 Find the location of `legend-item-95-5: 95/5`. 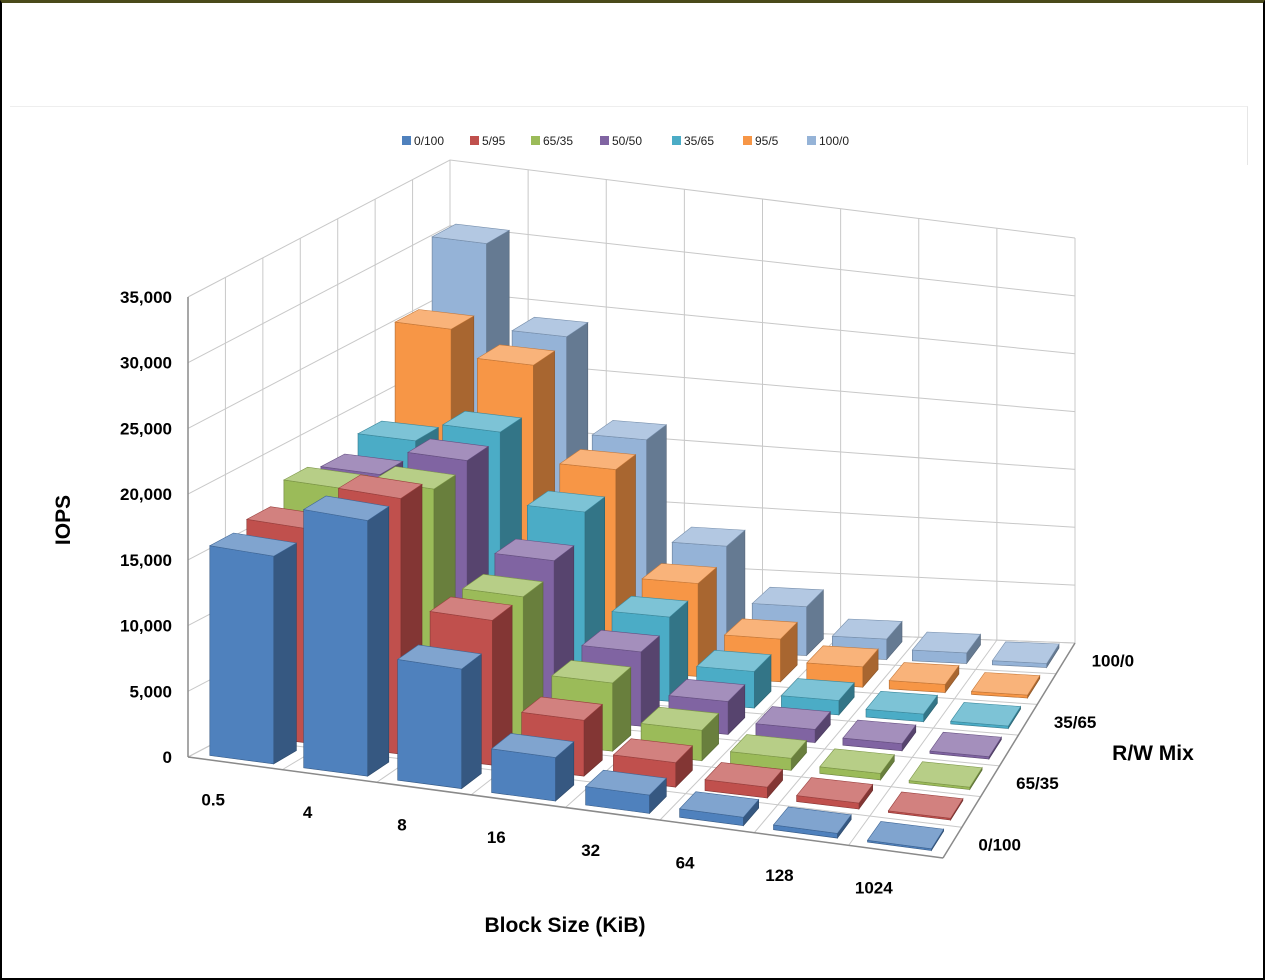

legend-item-95-5: 95/5 is located at coordinates (761, 141).